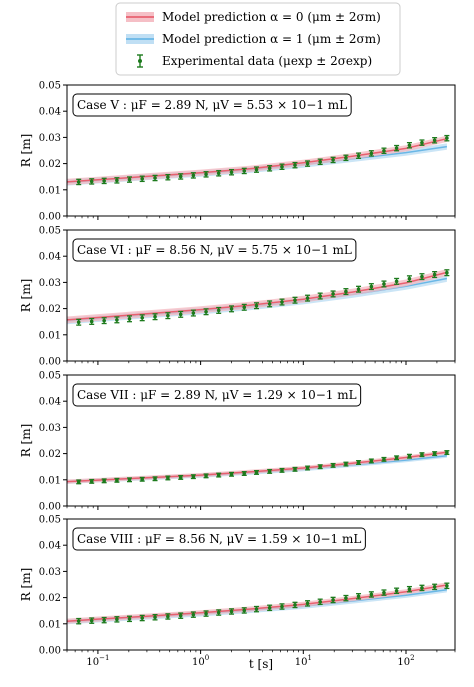  I want to click on y-tick-label: 0.00, so click(50, 217).